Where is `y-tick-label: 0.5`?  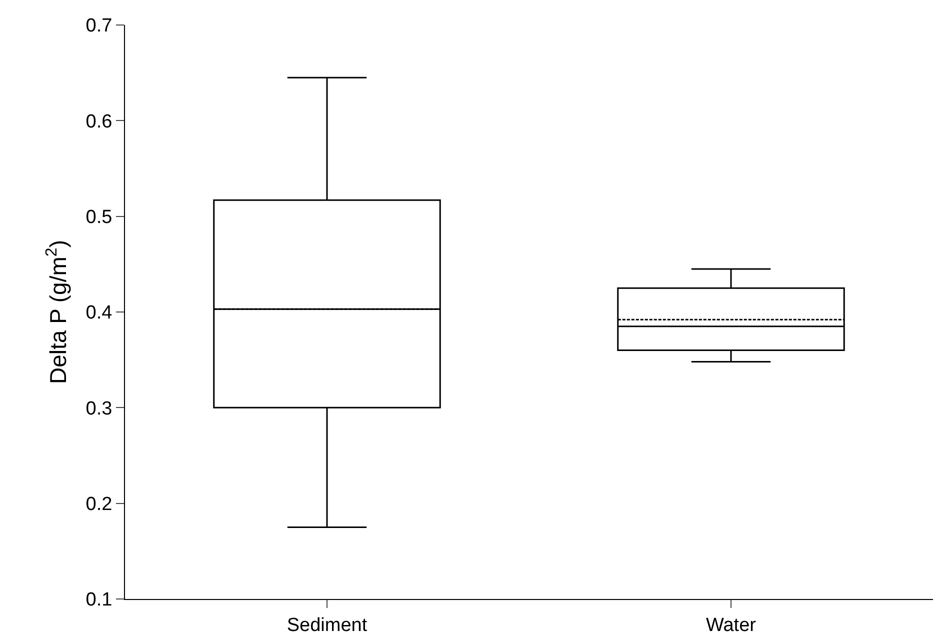 y-tick-label: 0.5 is located at coordinates (99, 217).